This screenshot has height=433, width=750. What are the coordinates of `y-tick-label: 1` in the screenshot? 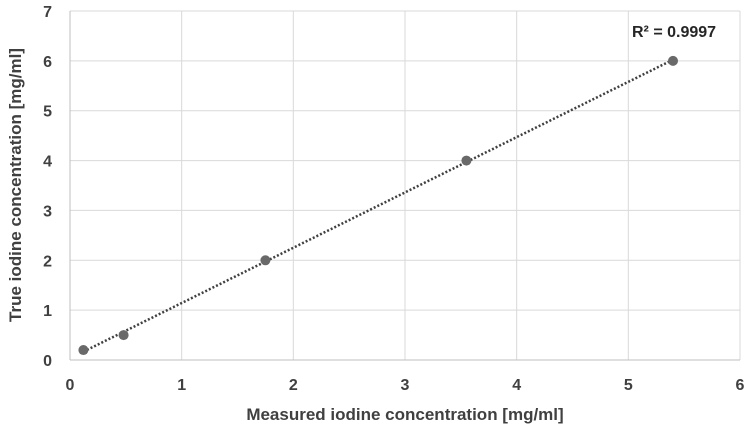 It's located at (47, 311).